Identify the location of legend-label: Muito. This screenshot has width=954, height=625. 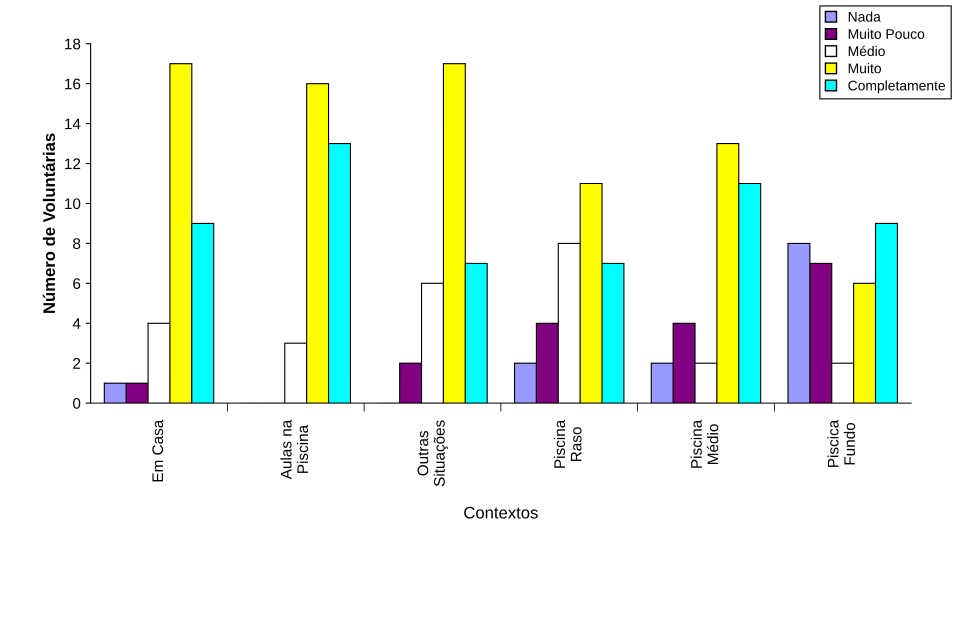
(865, 68).